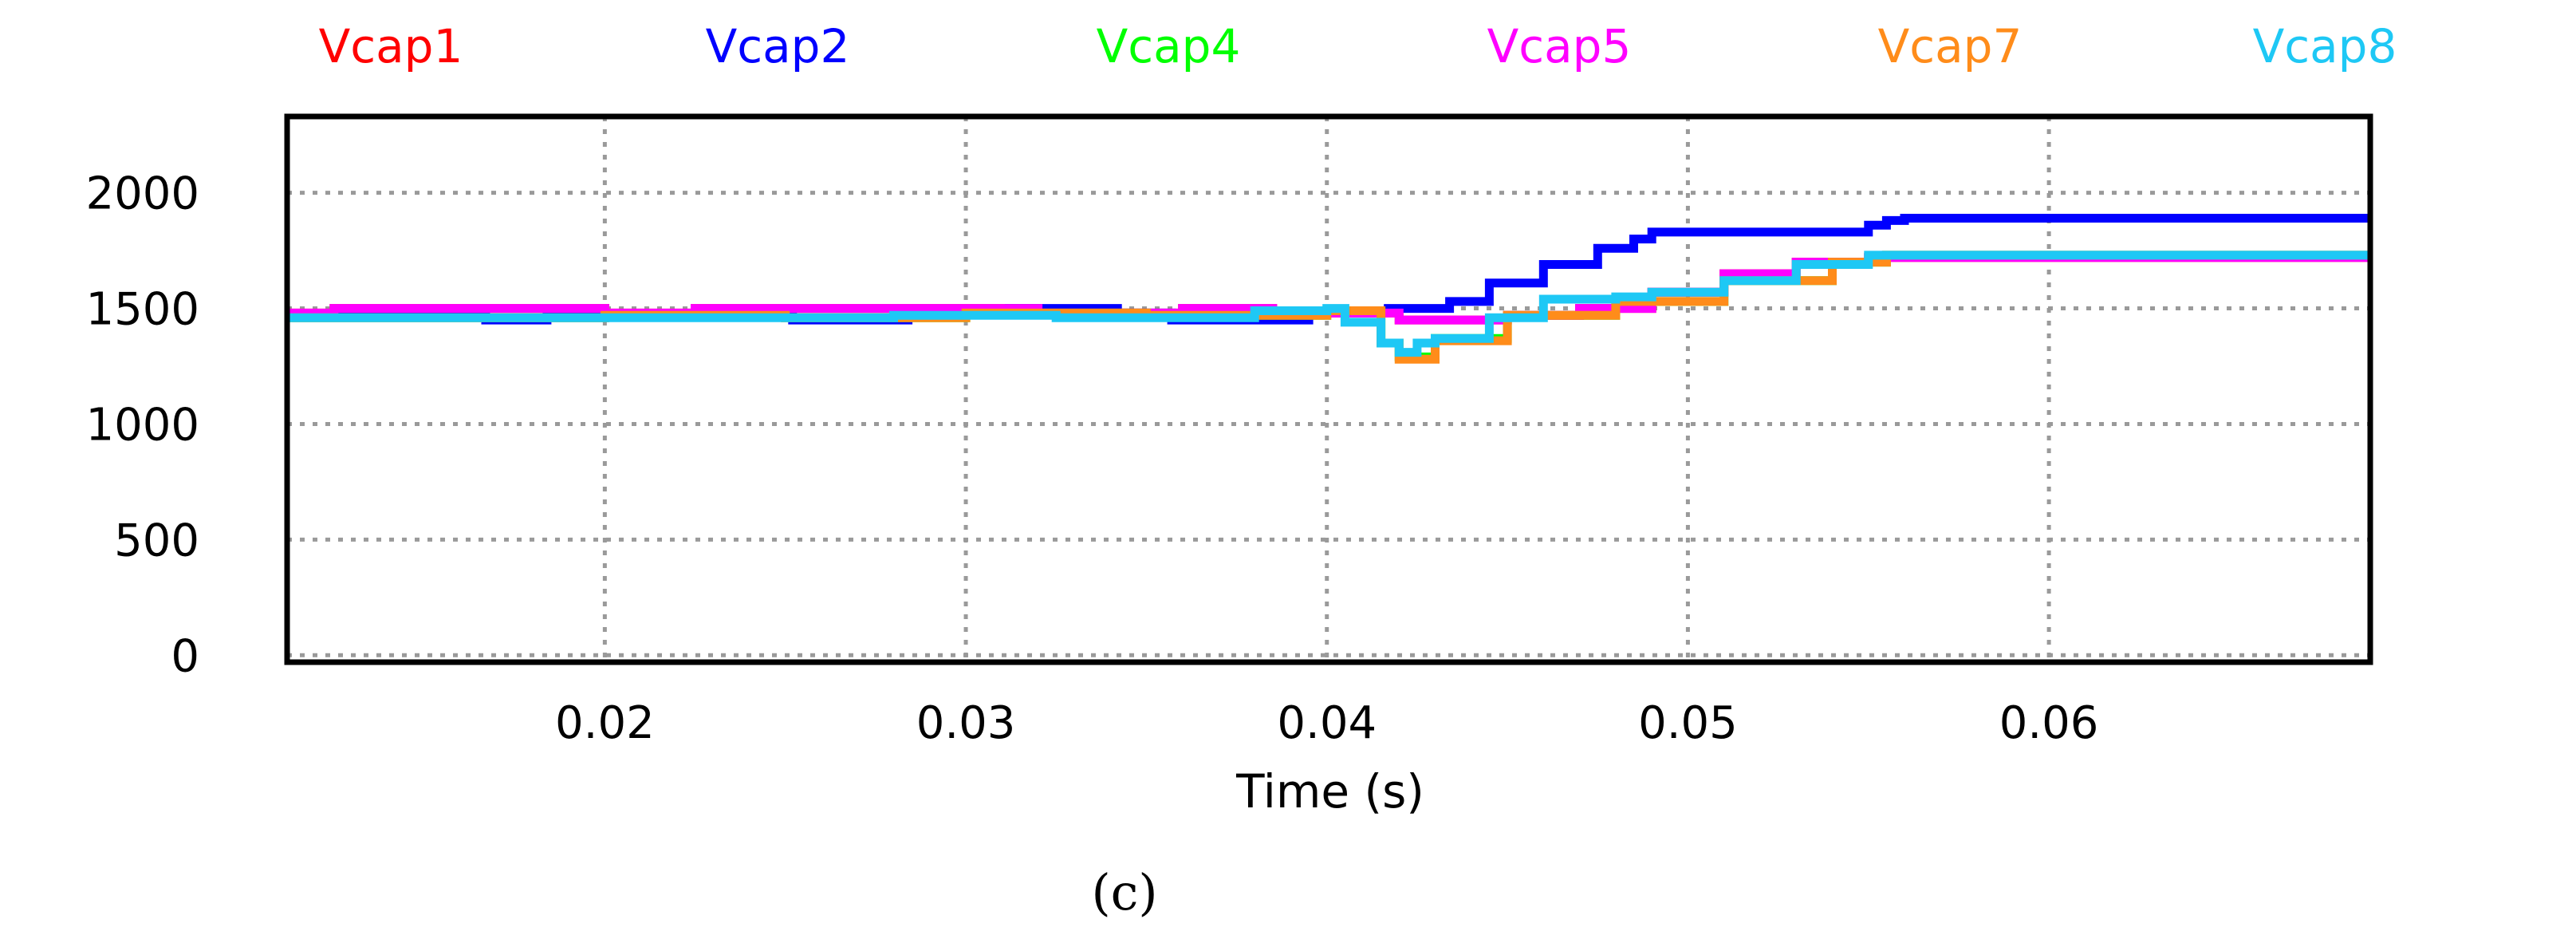 The width and height of the screenshot is (2576, 943). I want to click on x-axis-title: Time (s), so click(1329, 792).